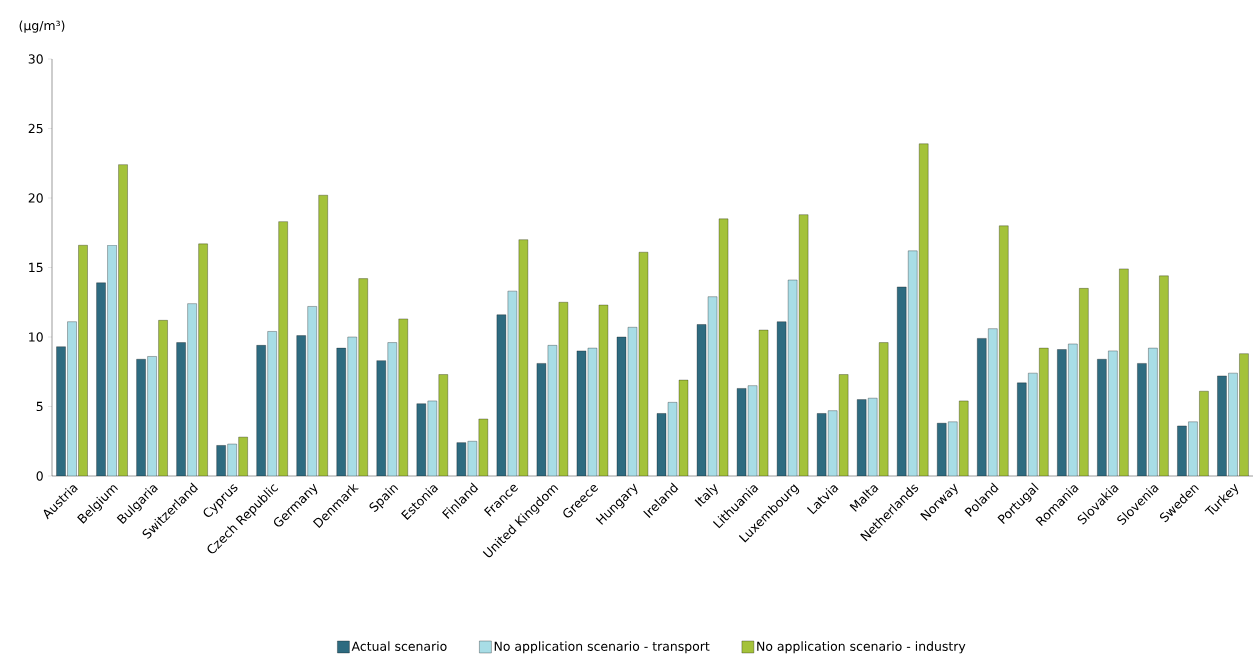 The height and width of the screenshot is (660, 1253). Describe the element at coordinates (36, 267) in the screenshot. I see `y-tick-label: 15` at that location.